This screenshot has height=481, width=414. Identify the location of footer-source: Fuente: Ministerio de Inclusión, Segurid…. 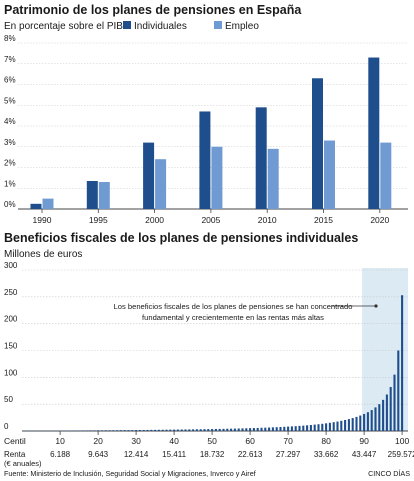
(130, 473).